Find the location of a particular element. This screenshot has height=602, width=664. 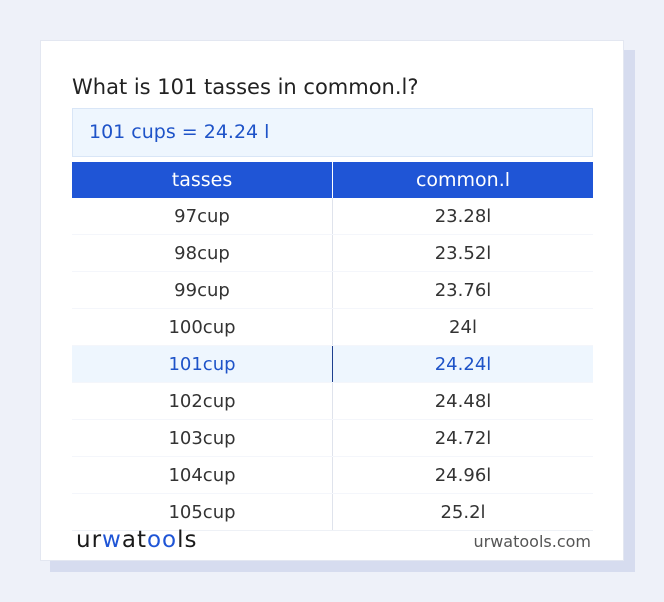

cell-common-l: 23.28l is located at coordinates (462, 216).